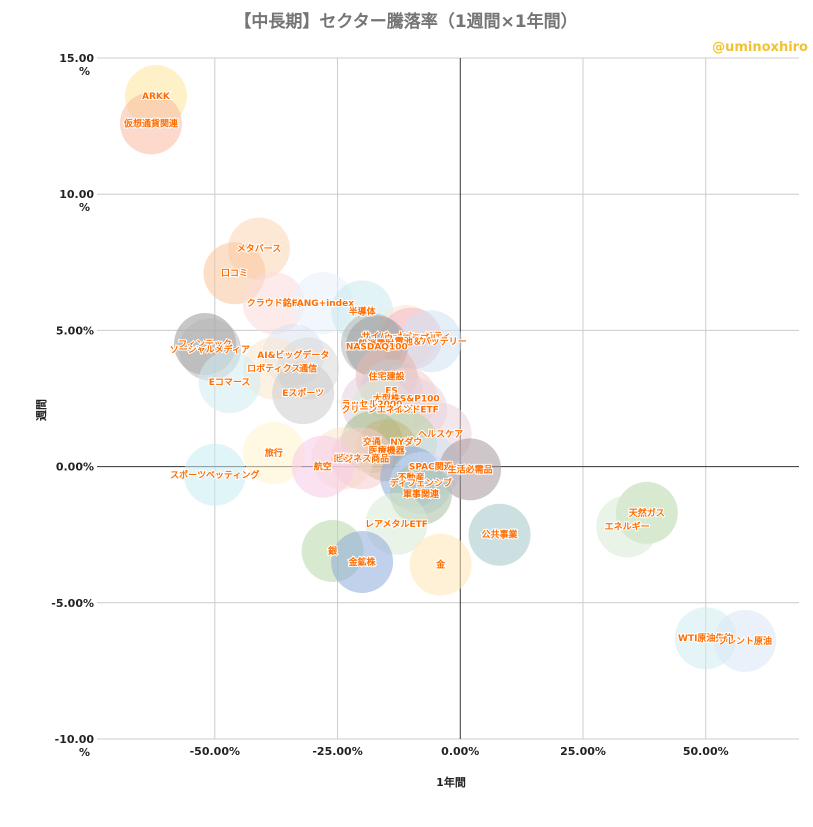 This screenshot has height=827, width=813. Describe the element at coordinates (75, 739) in the screenshot. I see `y-tick-label: -10.00` at that location.